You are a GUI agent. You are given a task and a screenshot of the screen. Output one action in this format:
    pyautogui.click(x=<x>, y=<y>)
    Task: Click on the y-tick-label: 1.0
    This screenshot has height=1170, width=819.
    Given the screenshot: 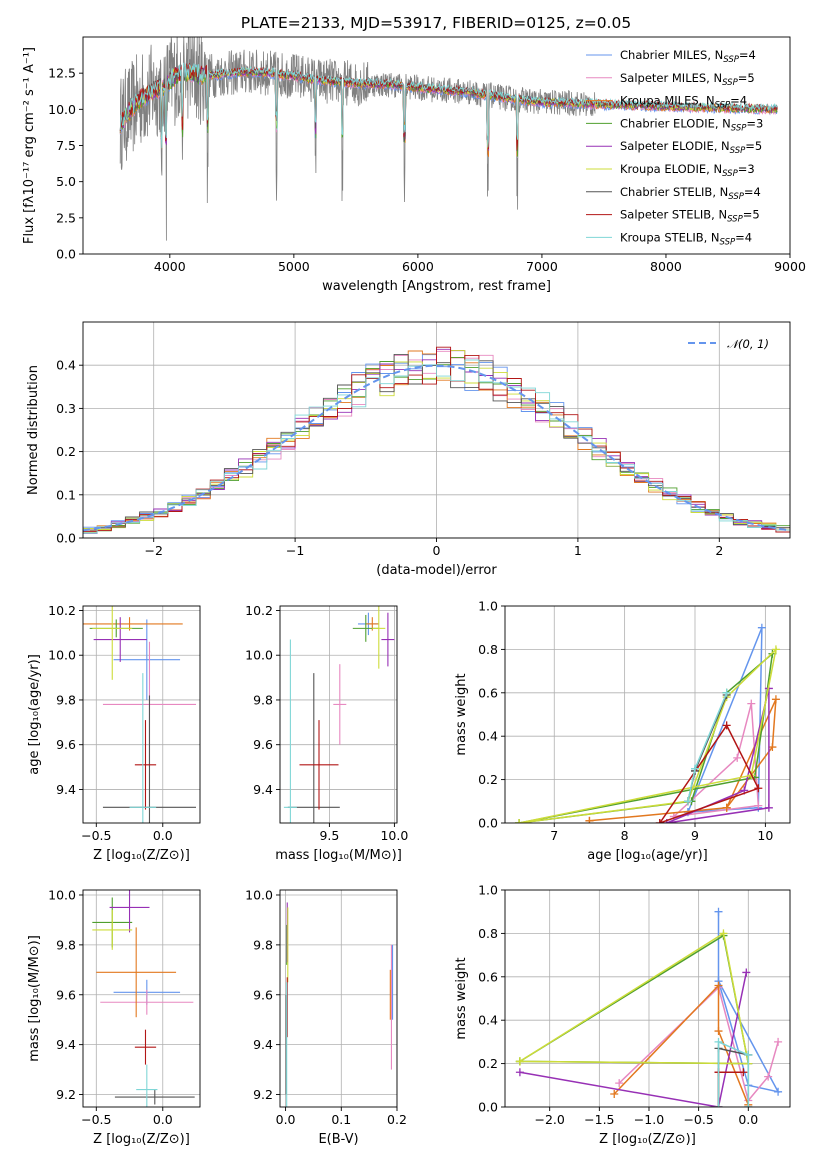 What is the action you would take?
    pyautogui.click(x=488, y=890)
    